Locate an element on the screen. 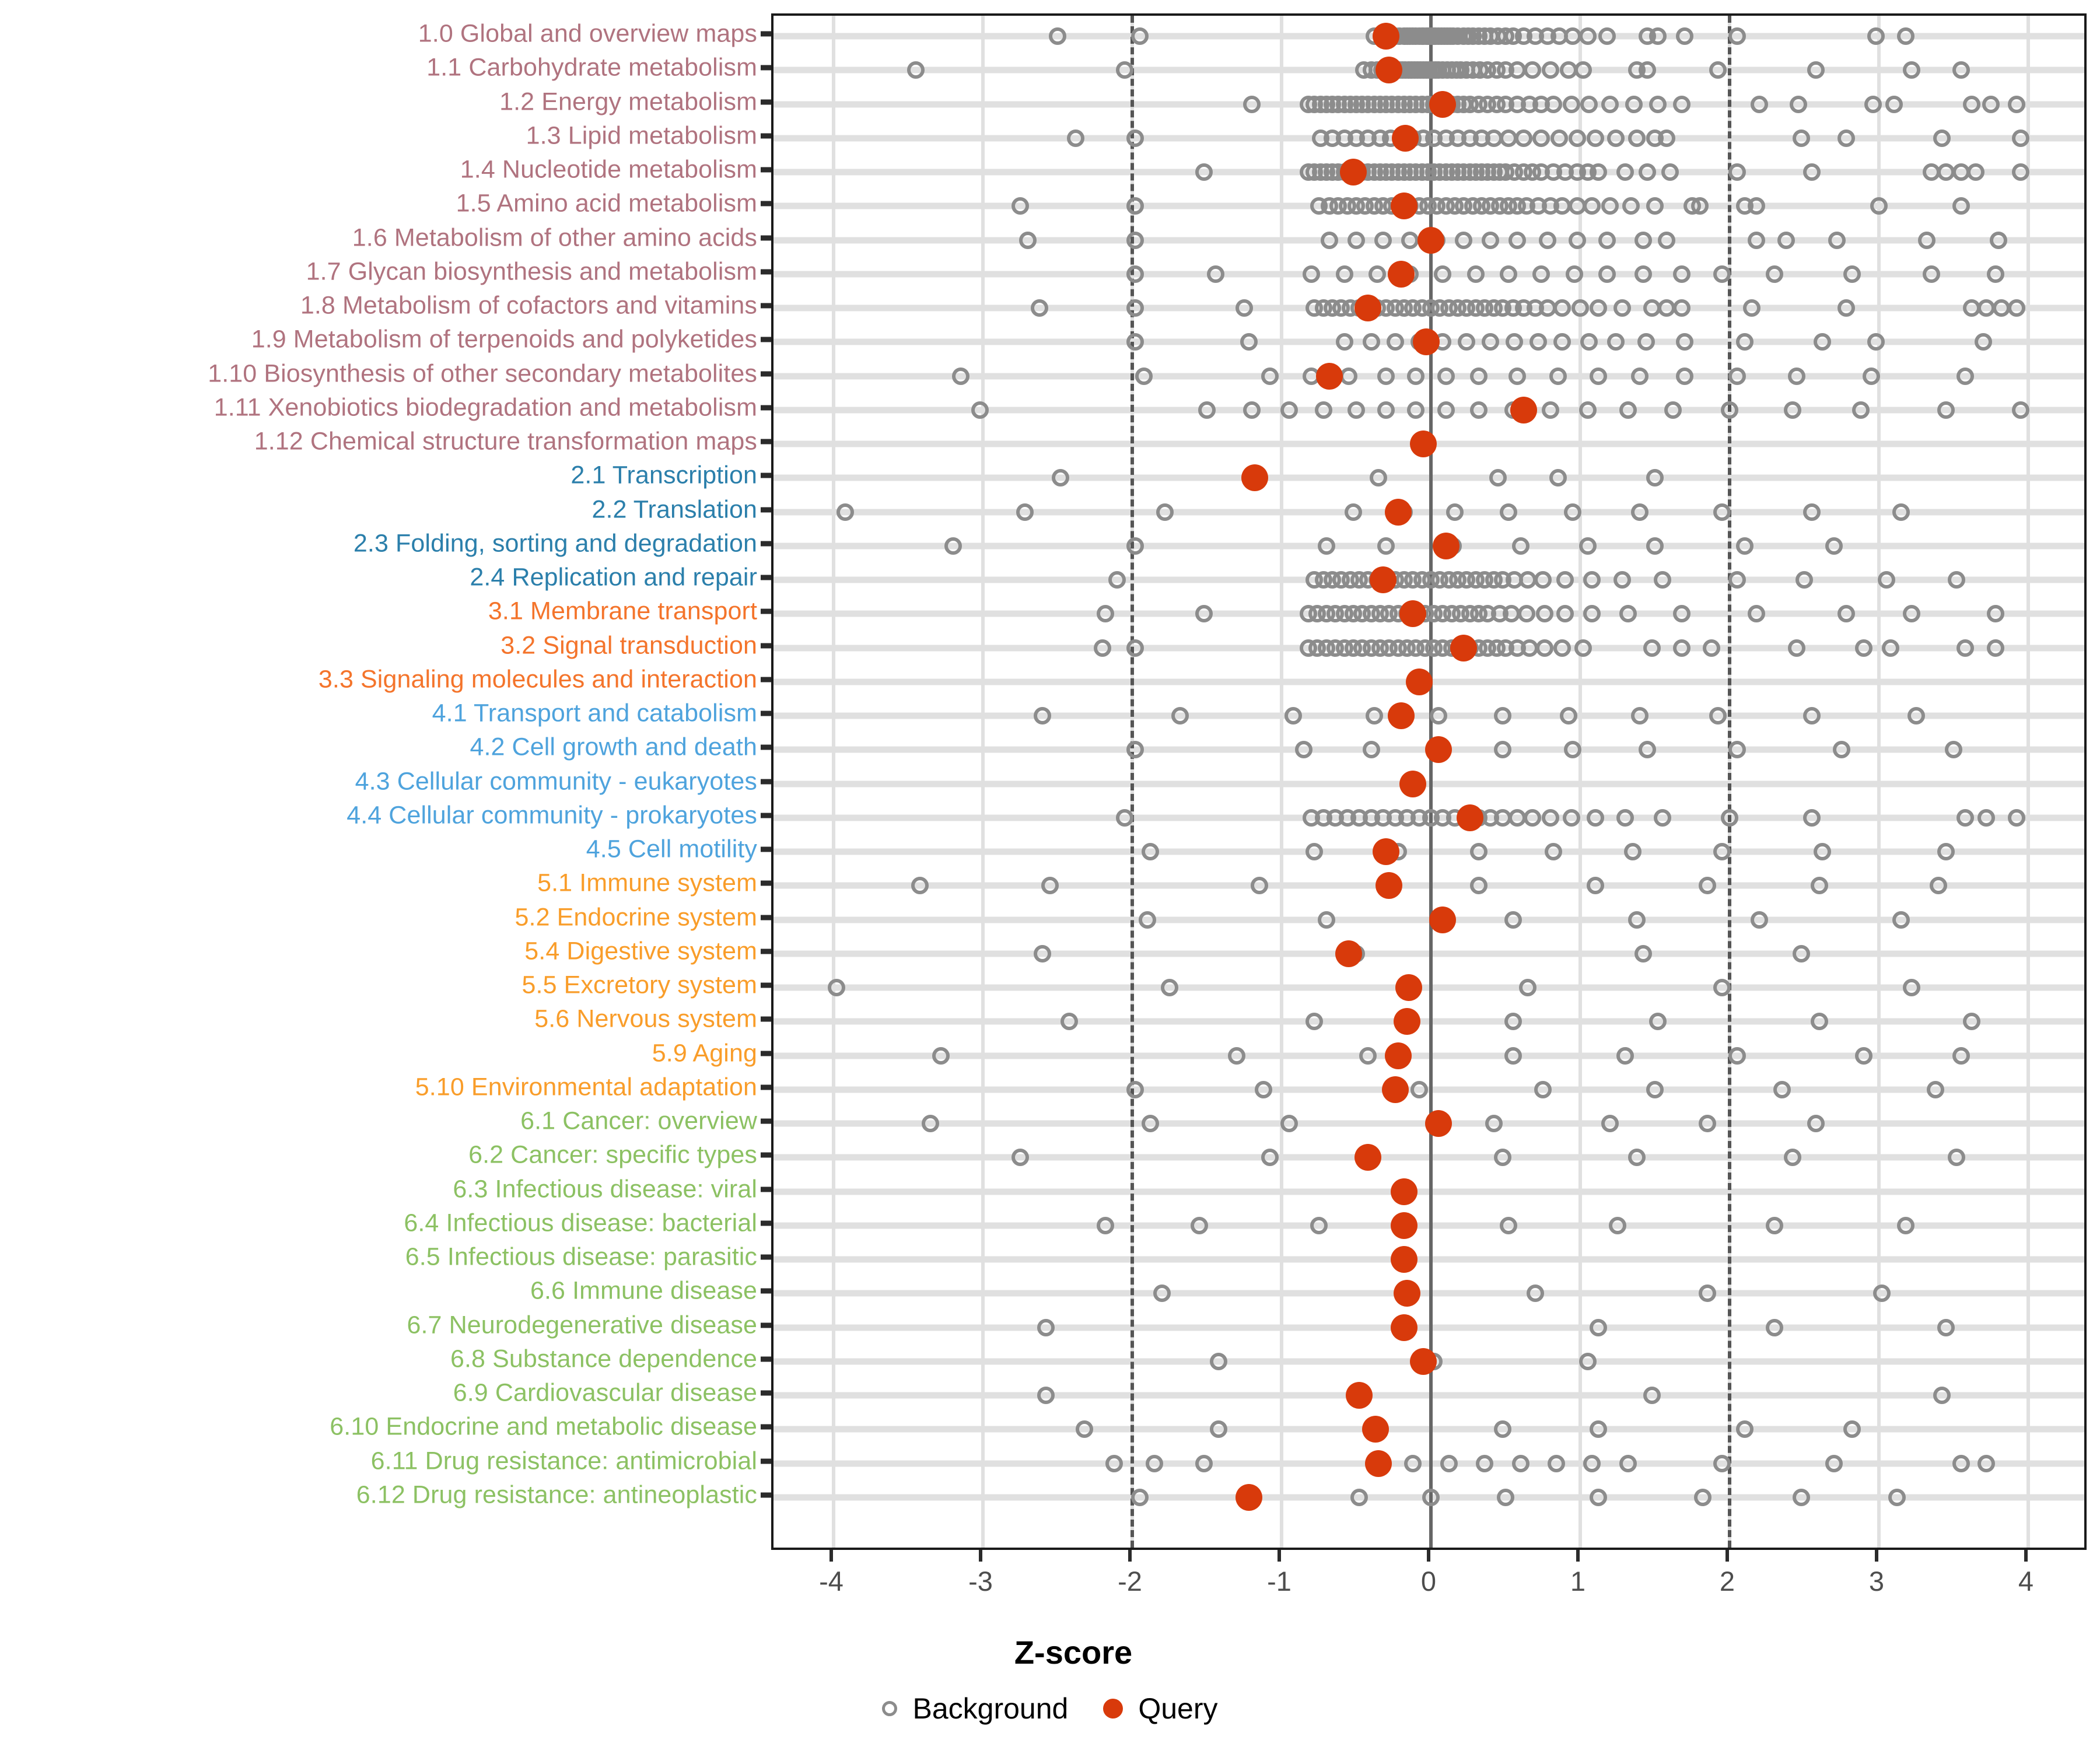  y-axis-label: 5.10 Environmental adaptation is located at coordinates (586, 1087).